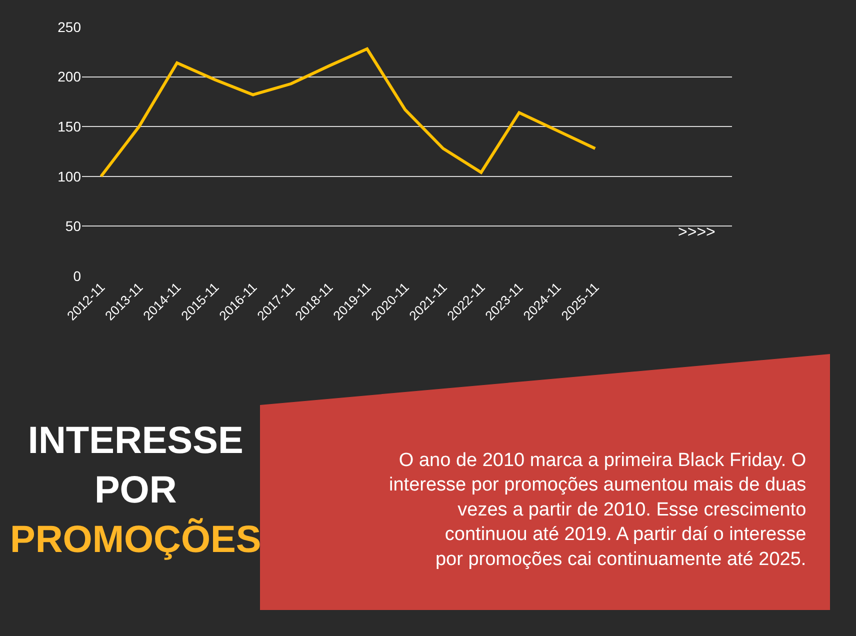 The width and height of the screenshot is (856, 636). I want to click on text: INTERESSE POR PROMOÇÕES, so click(136, 490).